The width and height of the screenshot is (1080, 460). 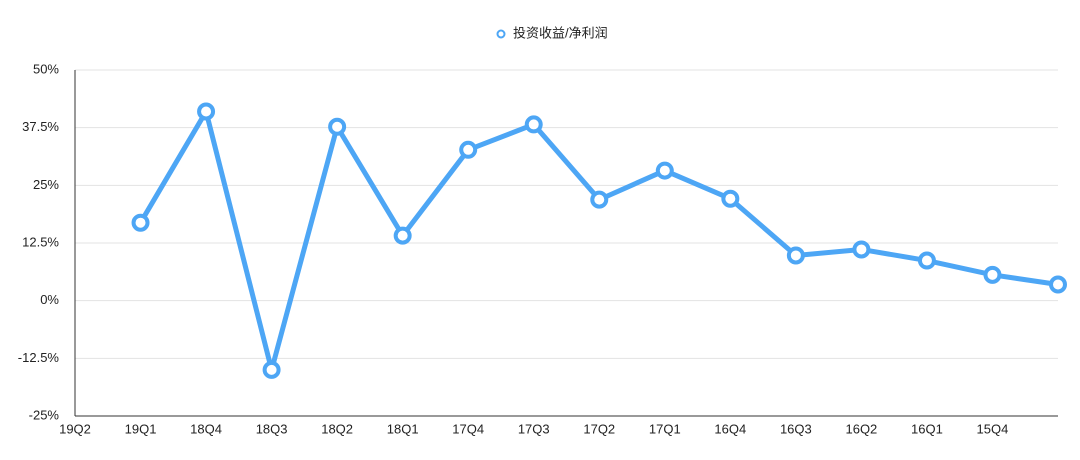 What do you see at coordinates (141, 428) in the screenshot?
I see `x-tick-label: 19Q1` at bounding box center [141, 428].